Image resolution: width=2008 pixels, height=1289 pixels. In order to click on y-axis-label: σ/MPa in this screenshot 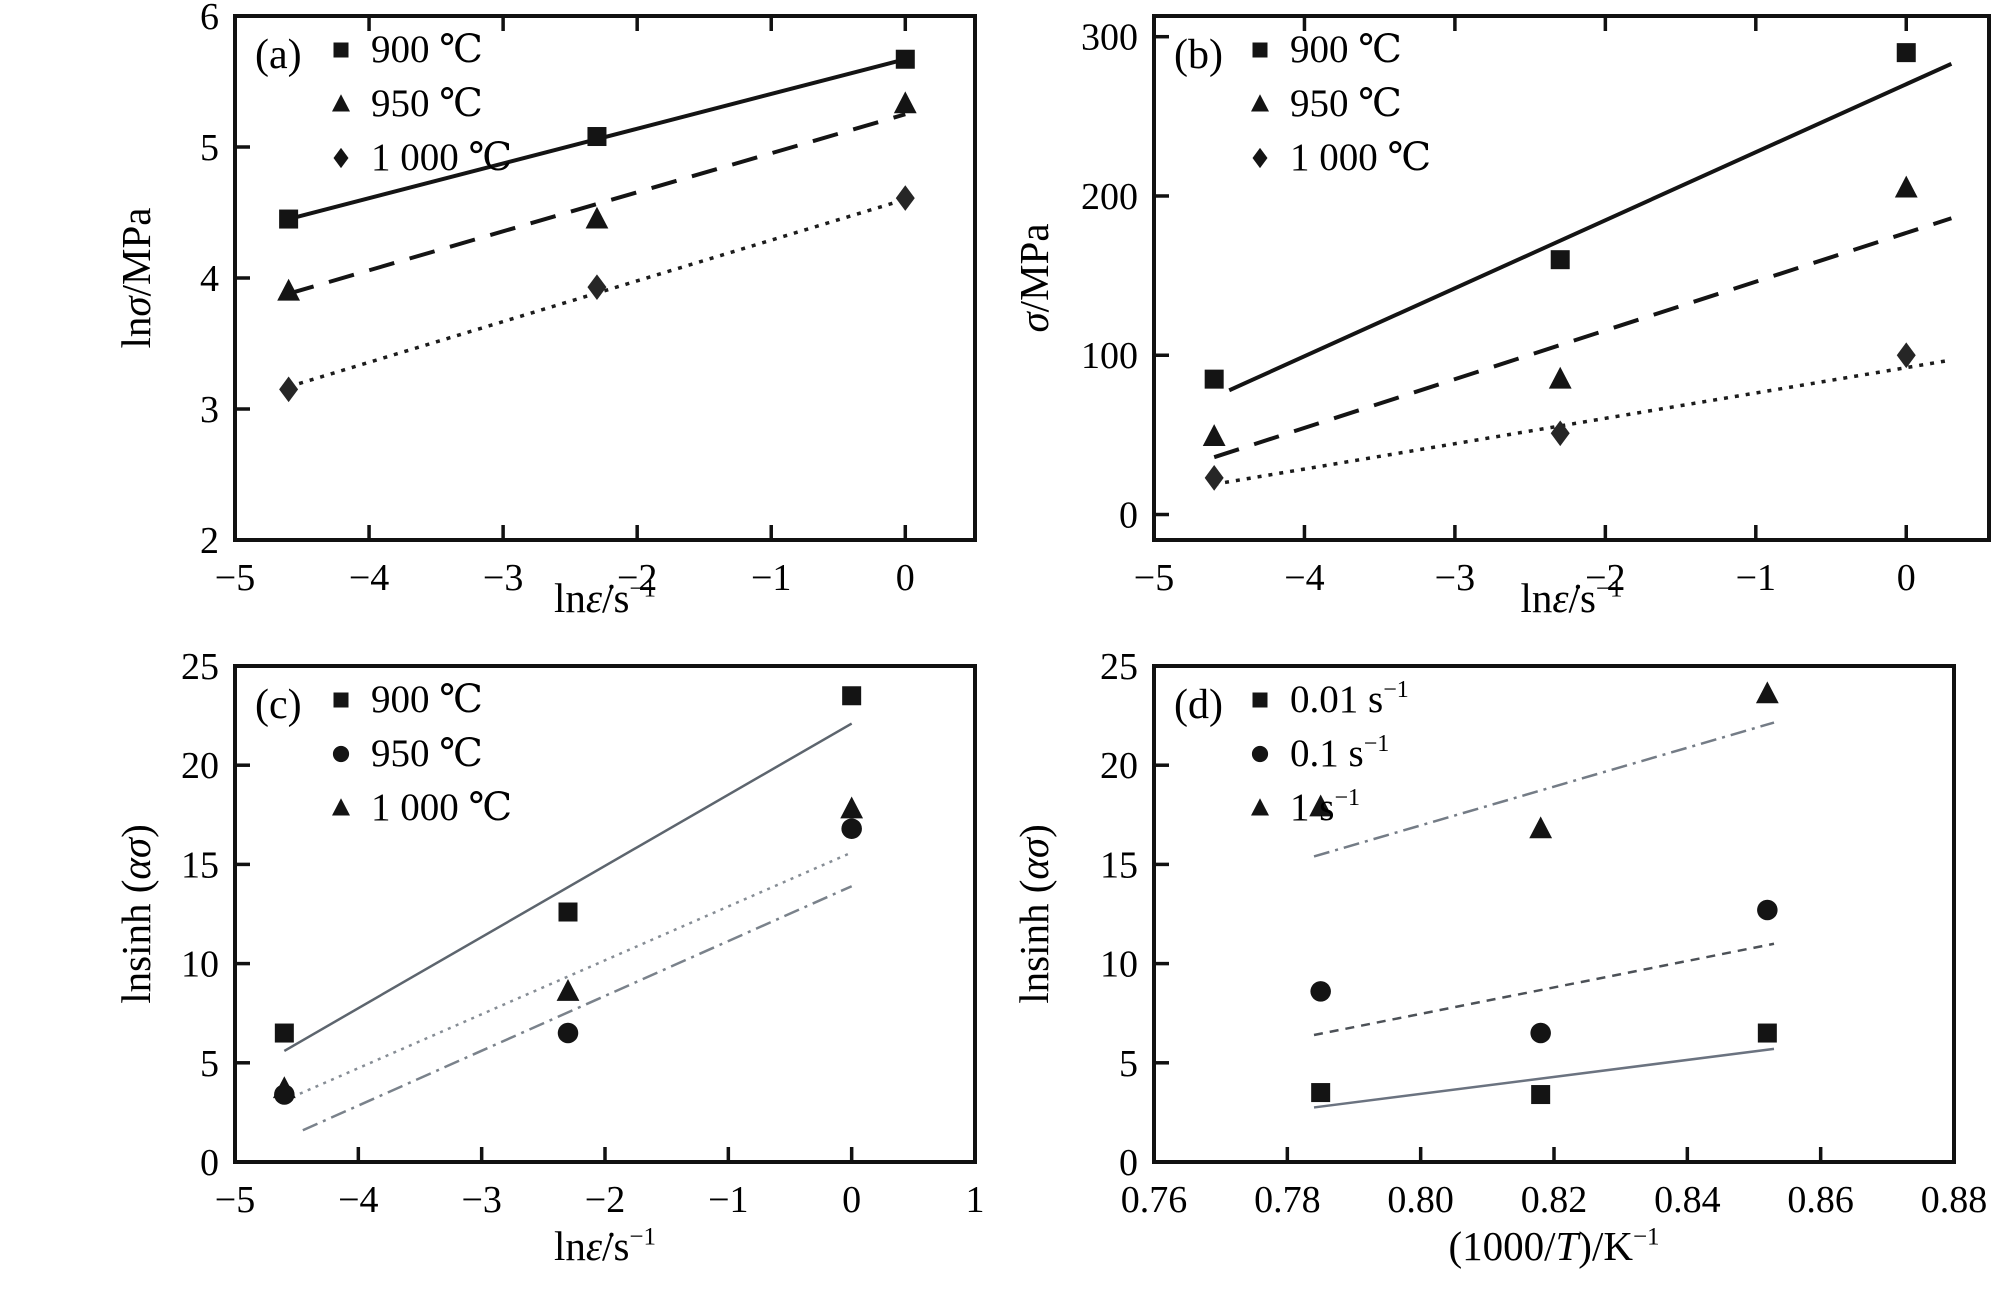, I will do `click(1034, 277)`.